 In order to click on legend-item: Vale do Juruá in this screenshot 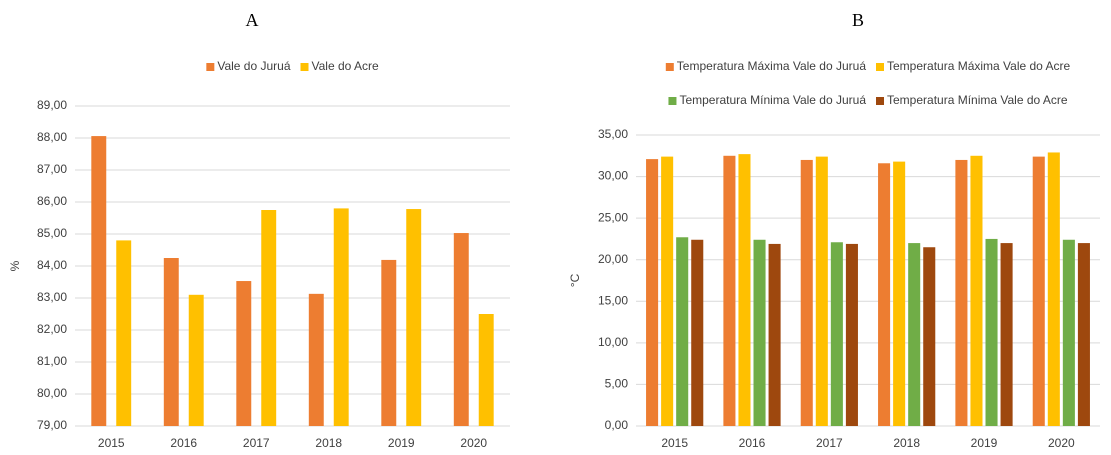, I will do `click(248, 66)`.